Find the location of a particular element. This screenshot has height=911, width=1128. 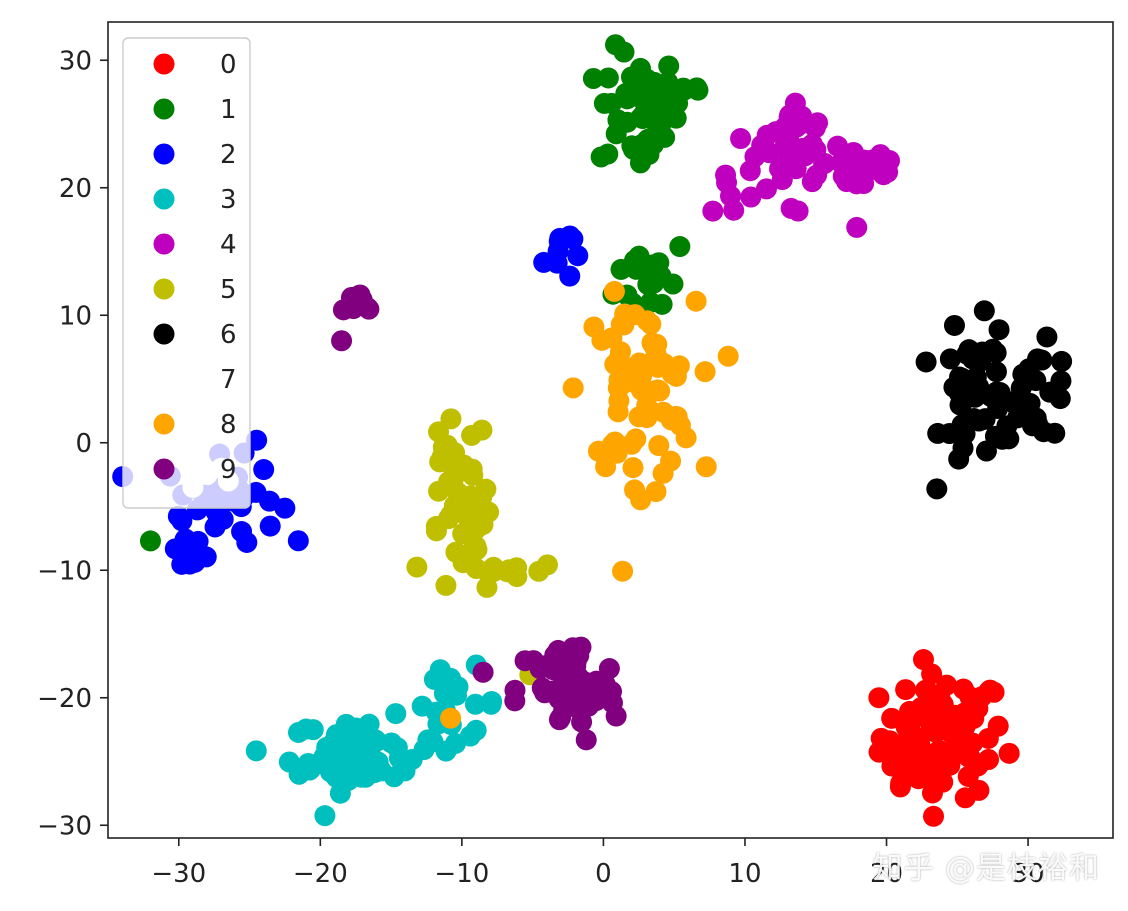

legend-label-7: 7 is located at coordinates (228, 380).